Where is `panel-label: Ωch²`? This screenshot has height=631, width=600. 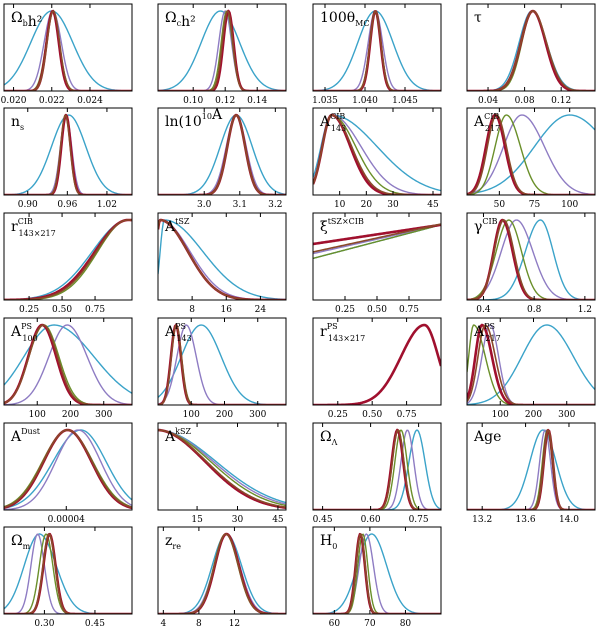
panel-label: Ωch² is located at coordinates (180, 20).